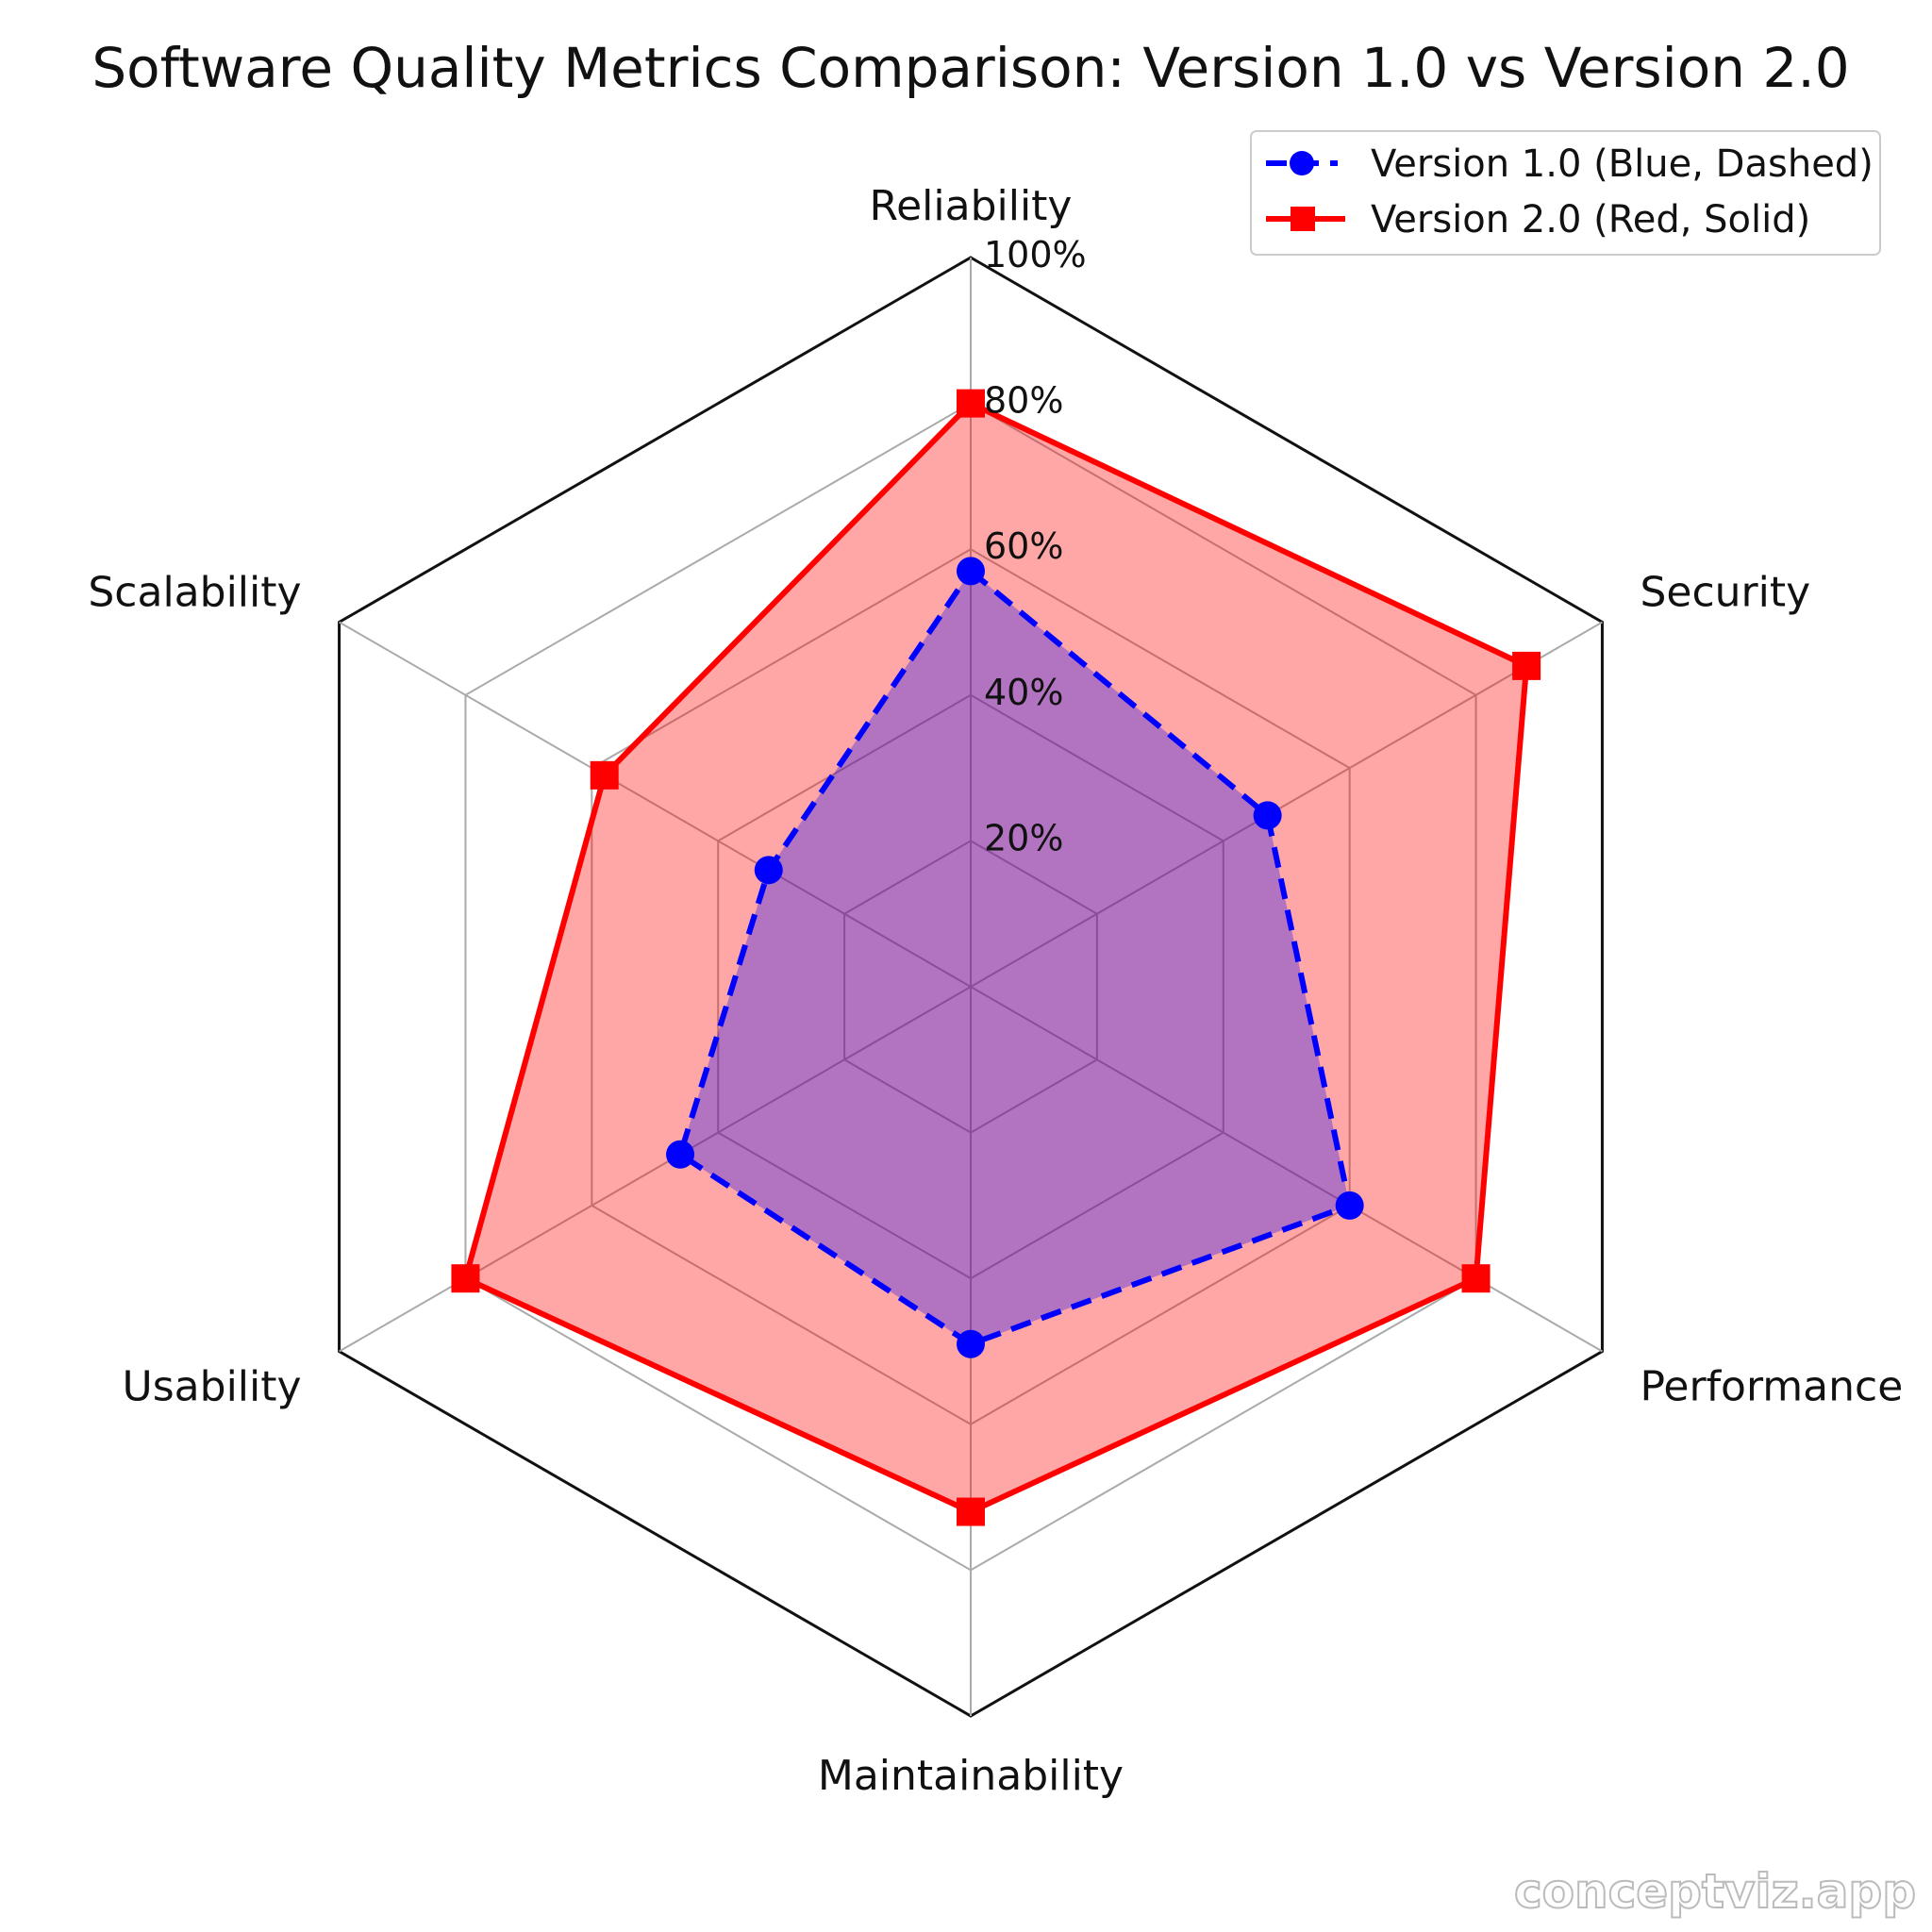 The width and height of the screenshot is (1932, 1932). I want to click on tick-label: 40%, so click(1023, 692).